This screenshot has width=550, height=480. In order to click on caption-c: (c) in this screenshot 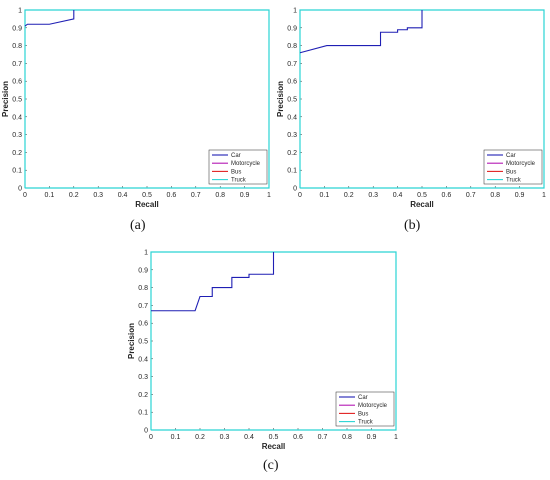, I will do `click(271, 466)`.